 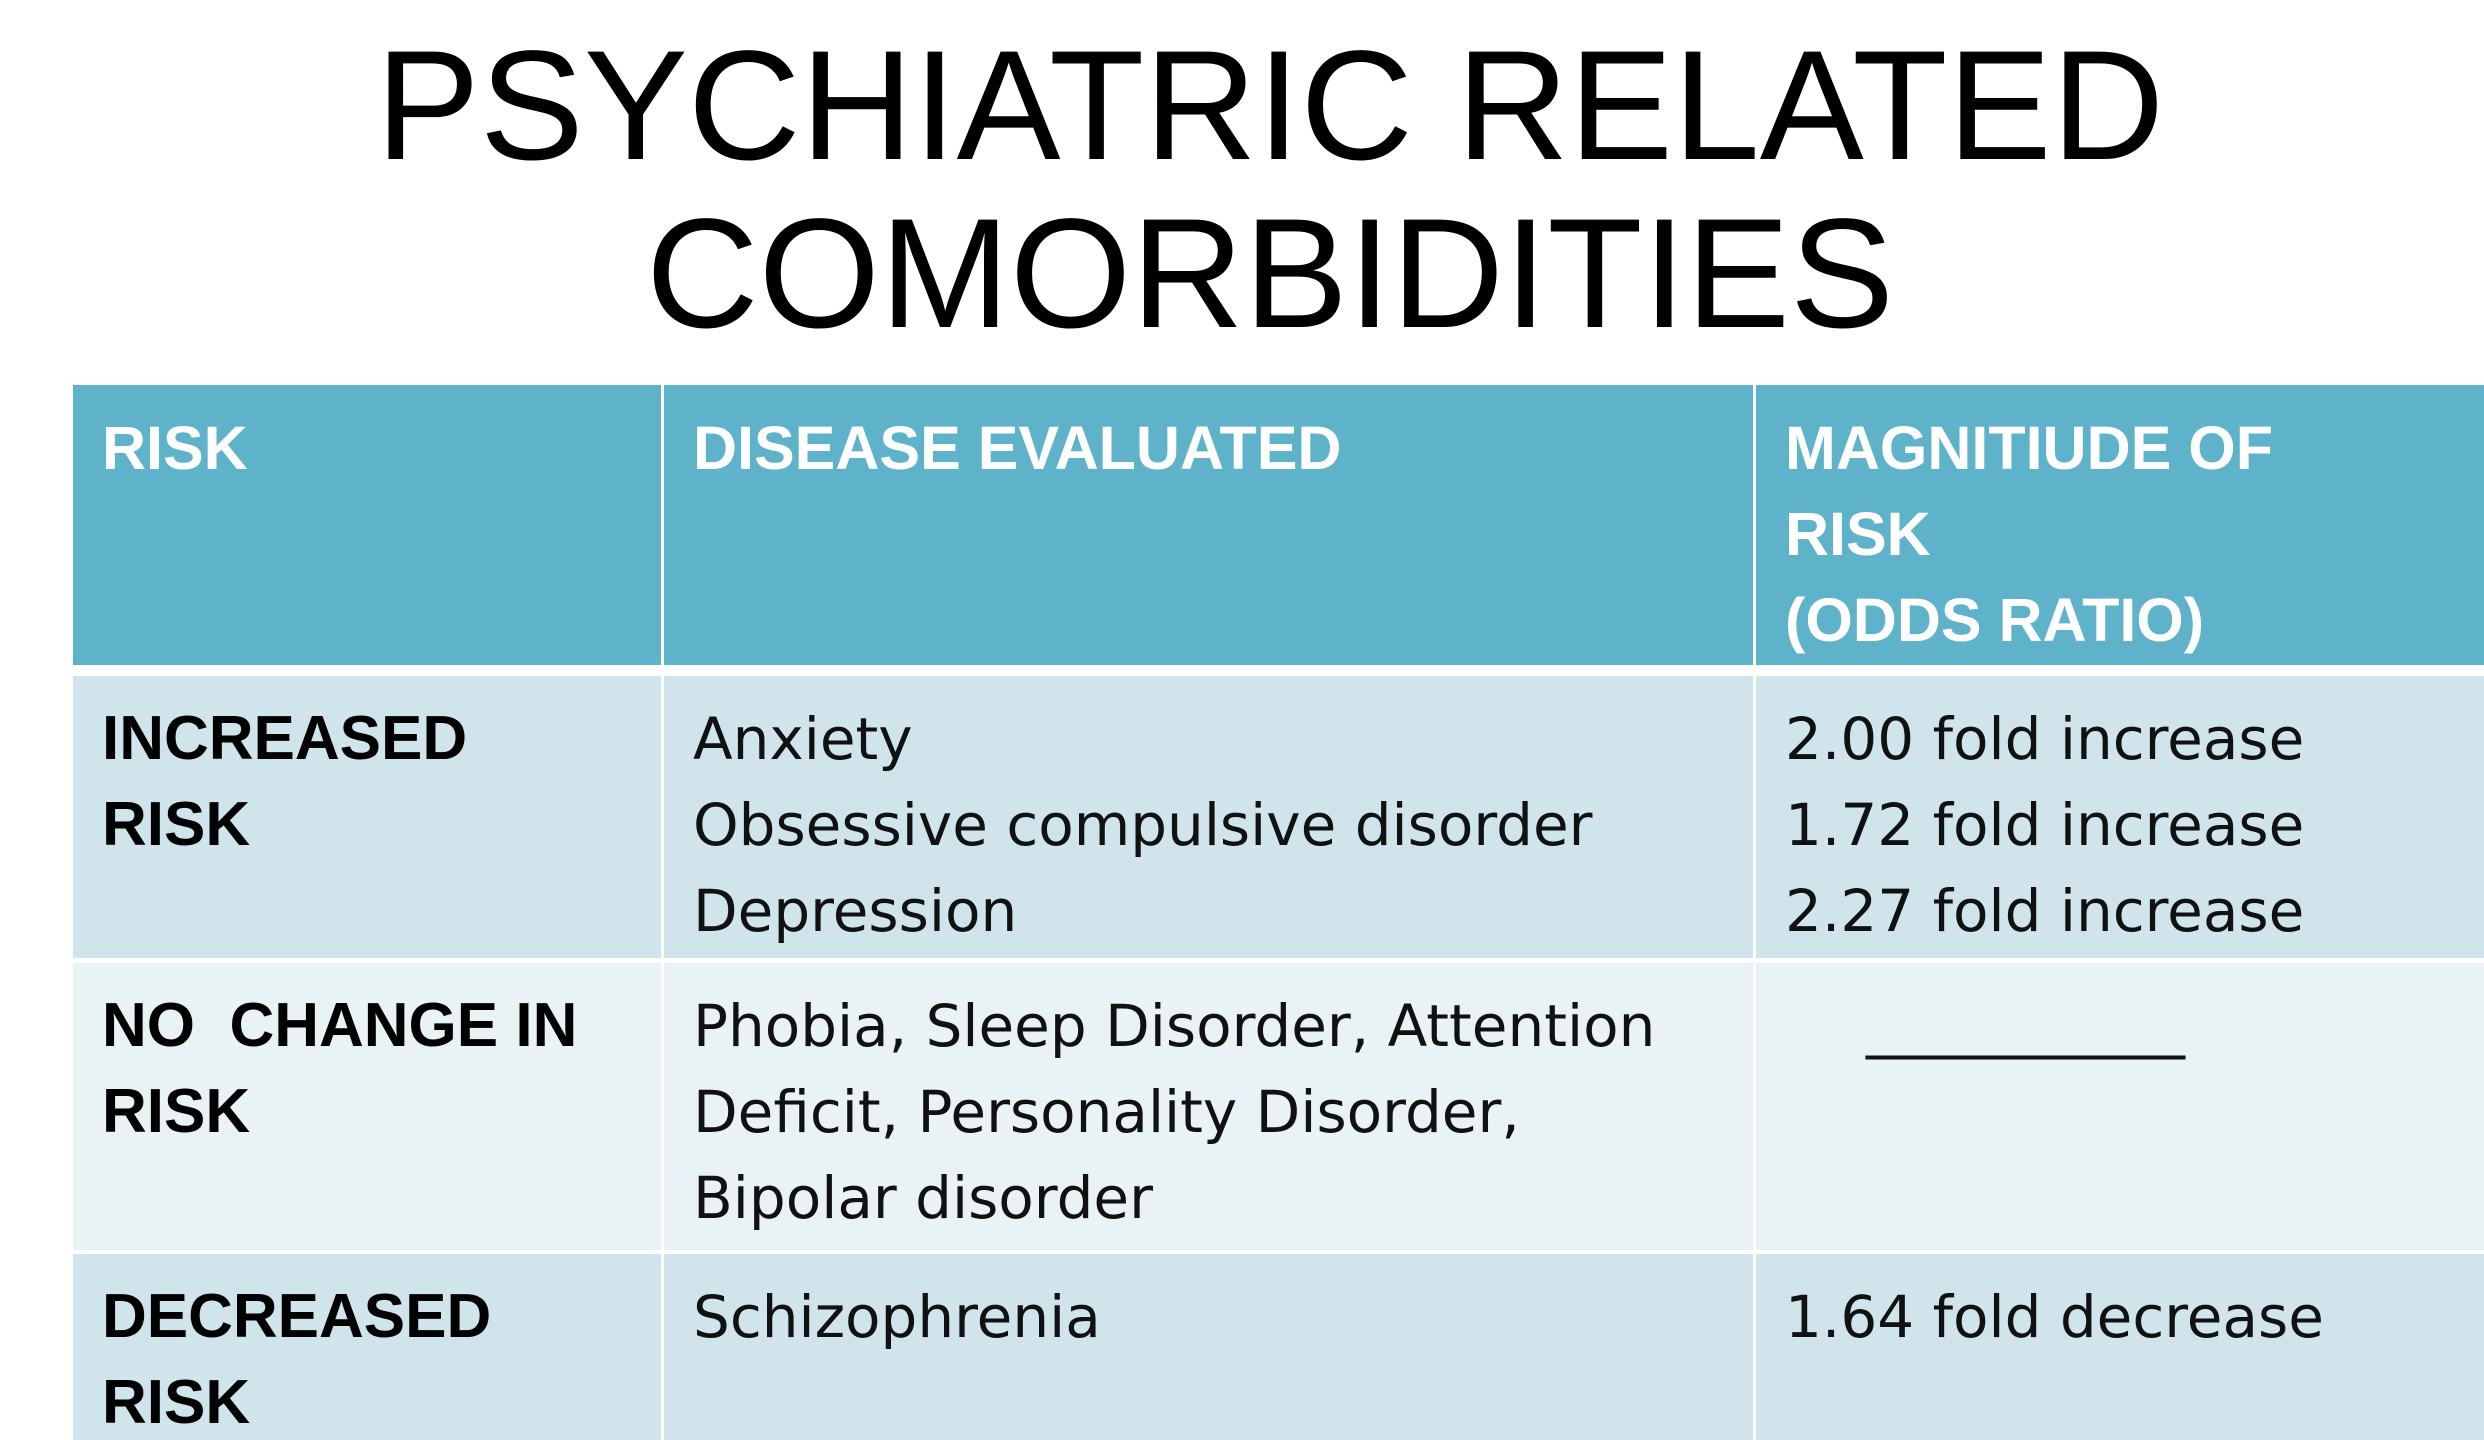 I want to click on risk-cell: INCREASED RISK, so click(x=367, y=817).